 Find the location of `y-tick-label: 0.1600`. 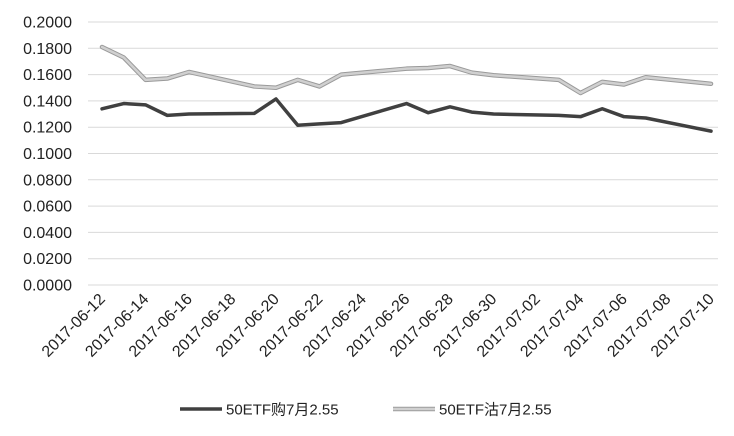

y-tick-label: 0.1600 is located at coordinates (47, 75).